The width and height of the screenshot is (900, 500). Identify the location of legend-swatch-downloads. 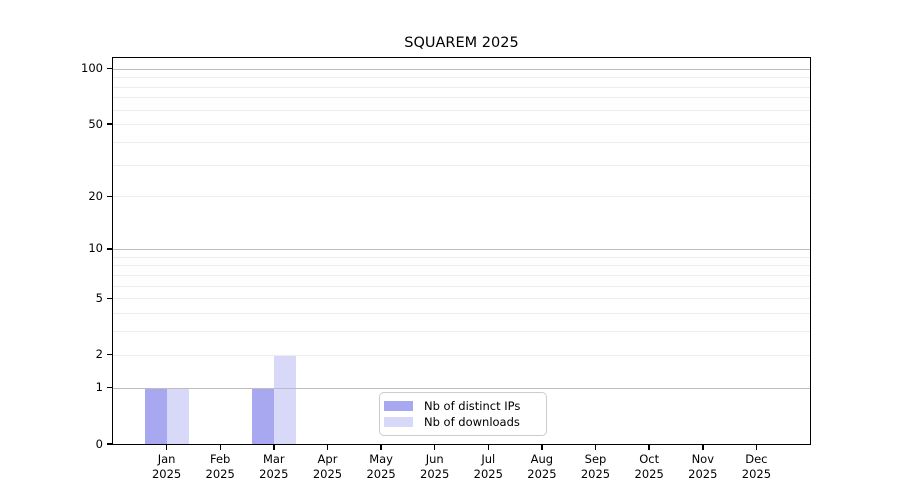
(398, 422).